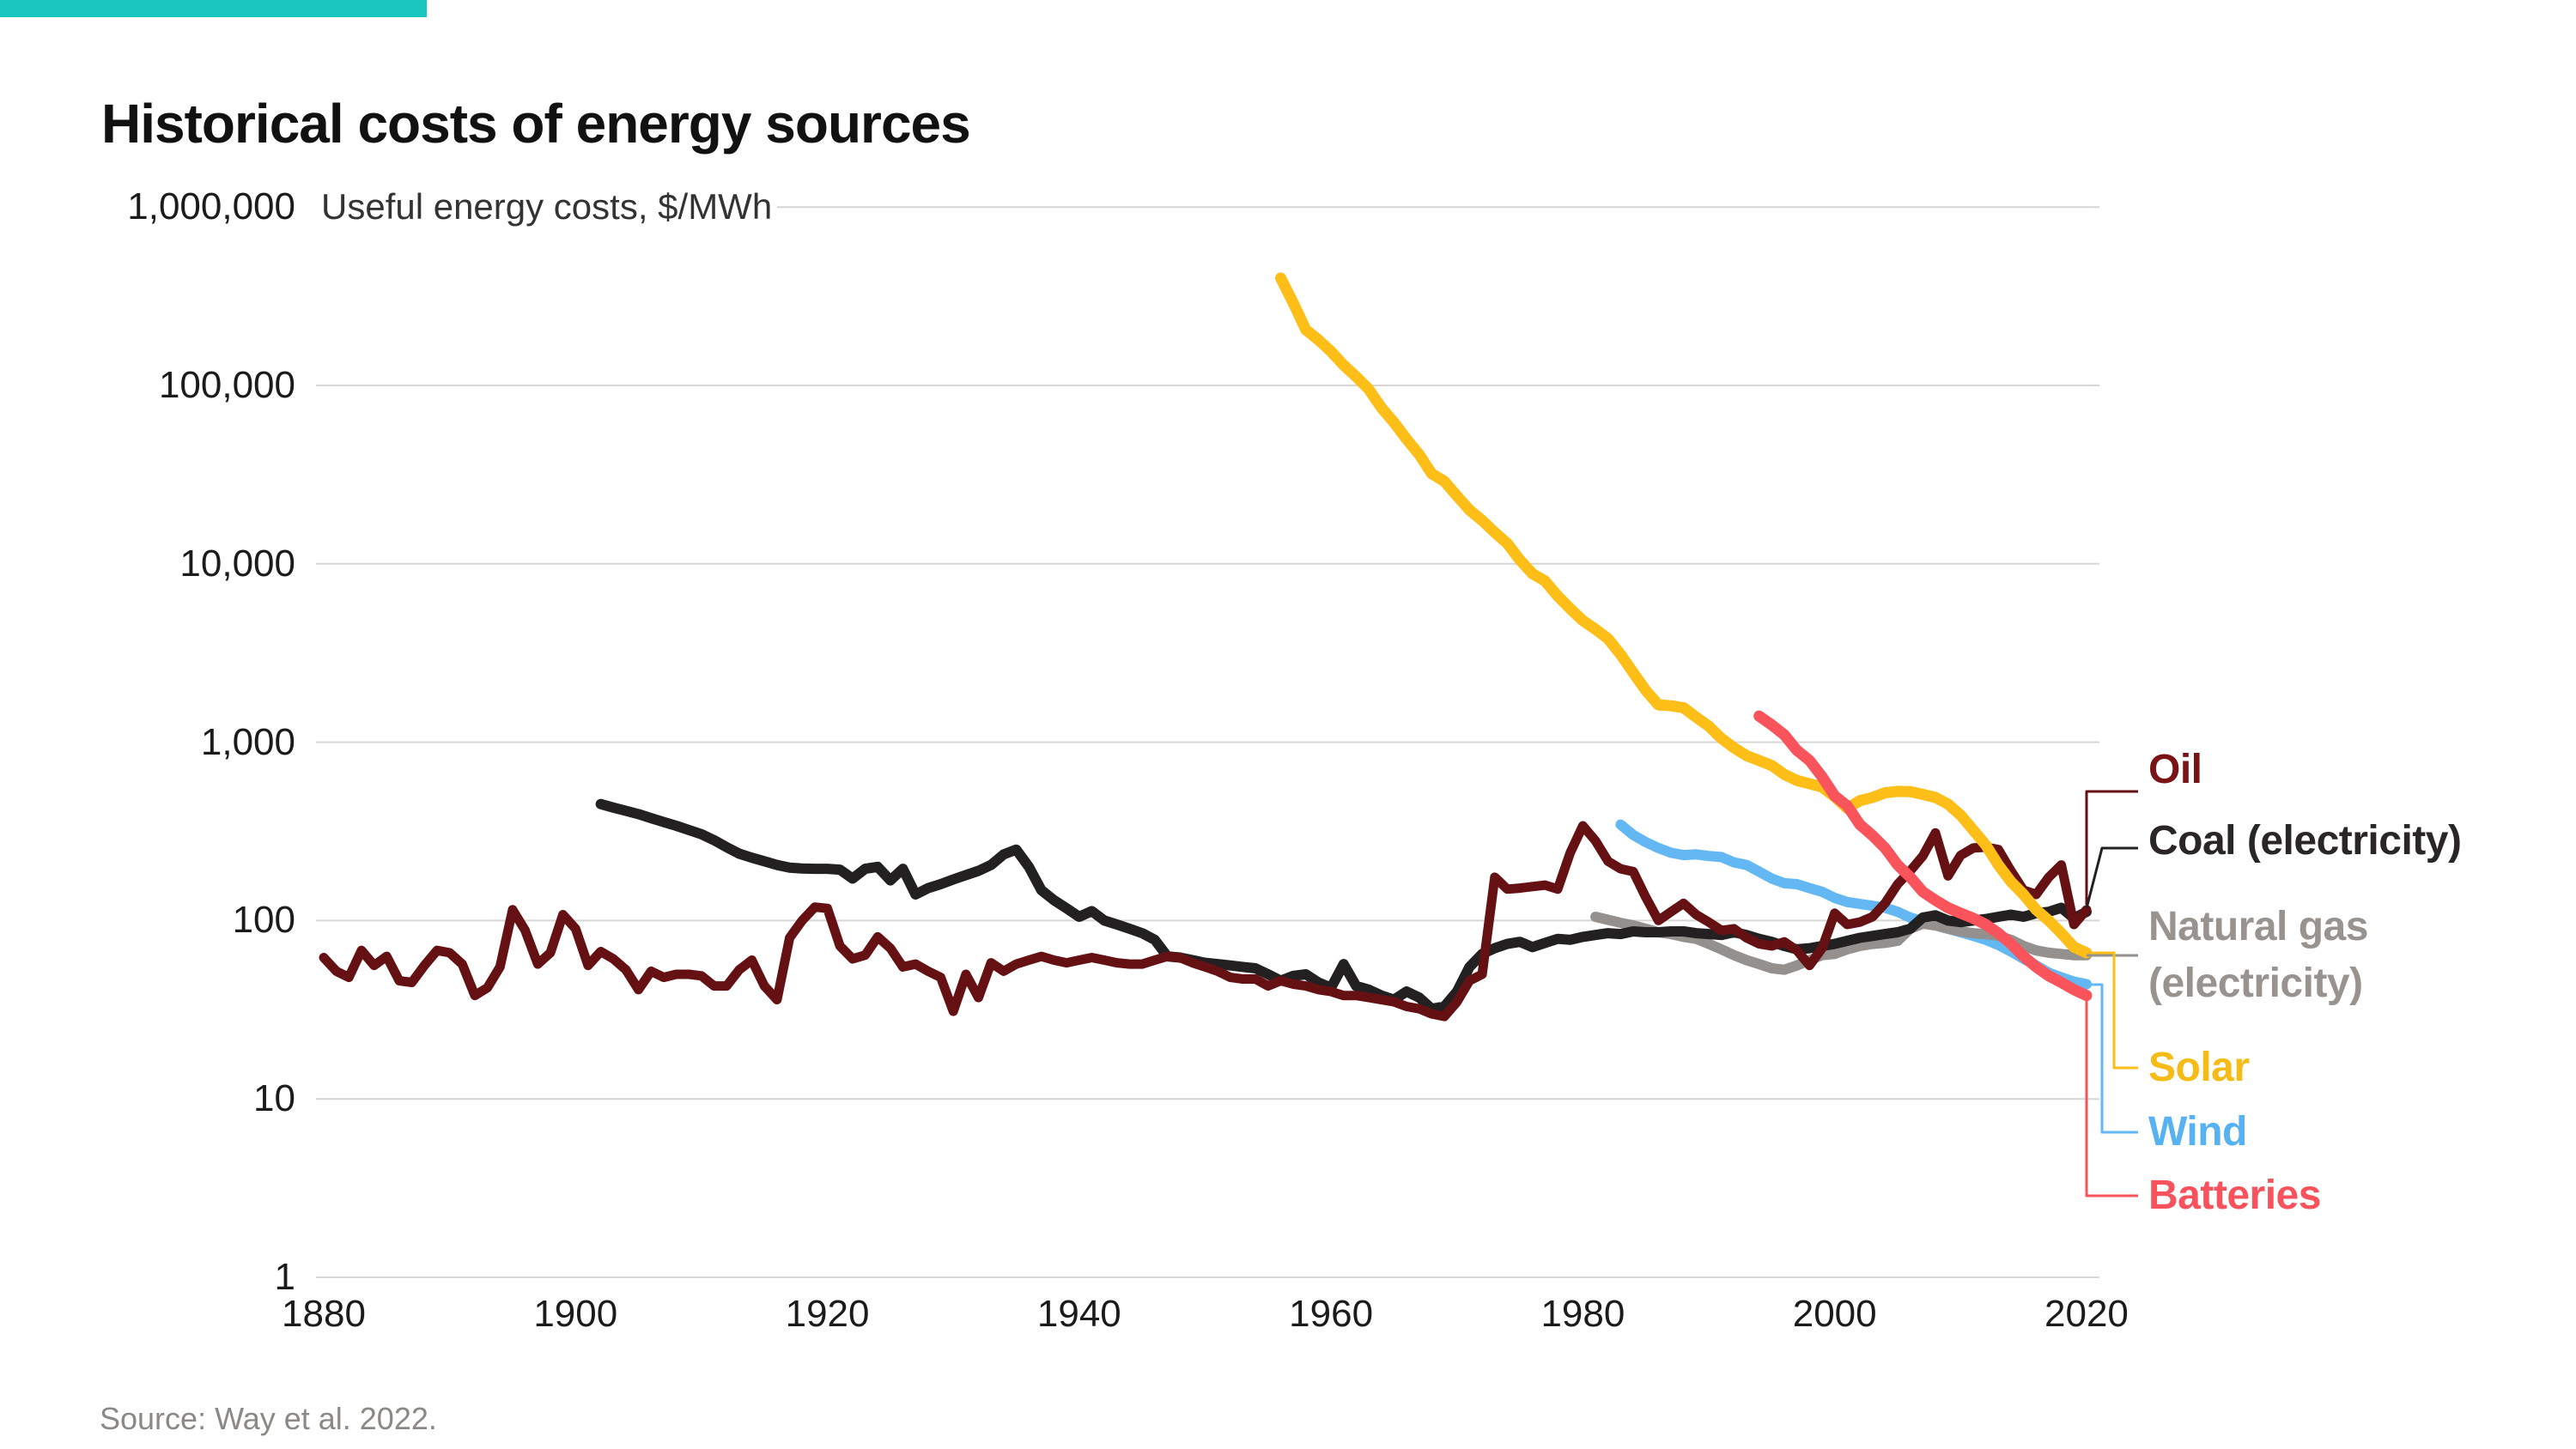 This screenshot has height=1449, width=2576. What do you see at coordinates (2199, 1067) in the screenshot?
I see `legend-label-solar: Solar` at bounding box center [2199, 1067].